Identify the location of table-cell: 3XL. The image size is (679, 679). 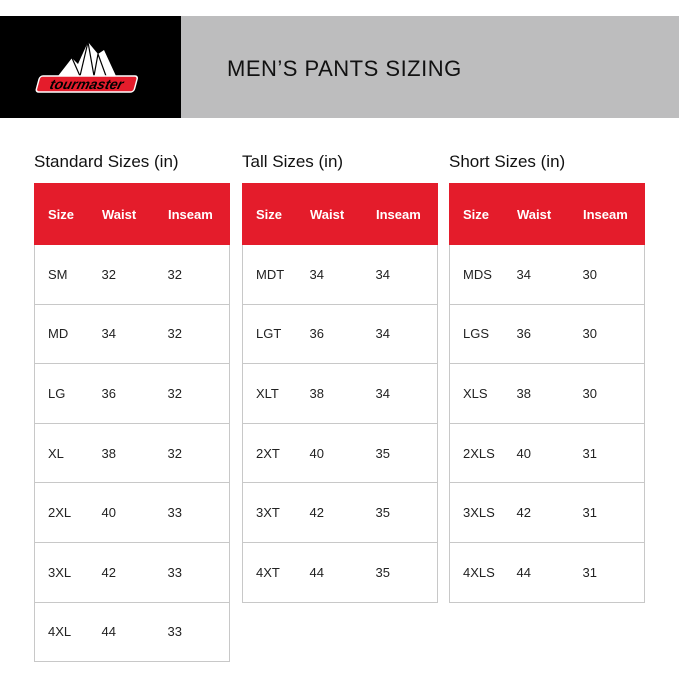
(68, 572).